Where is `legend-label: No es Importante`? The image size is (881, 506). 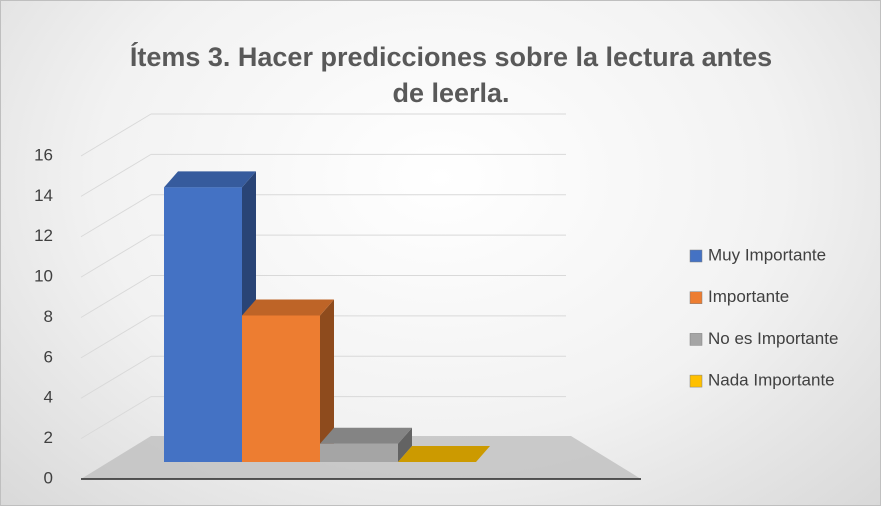 legend-label: No es Importante is located at coordinates (773, 338).